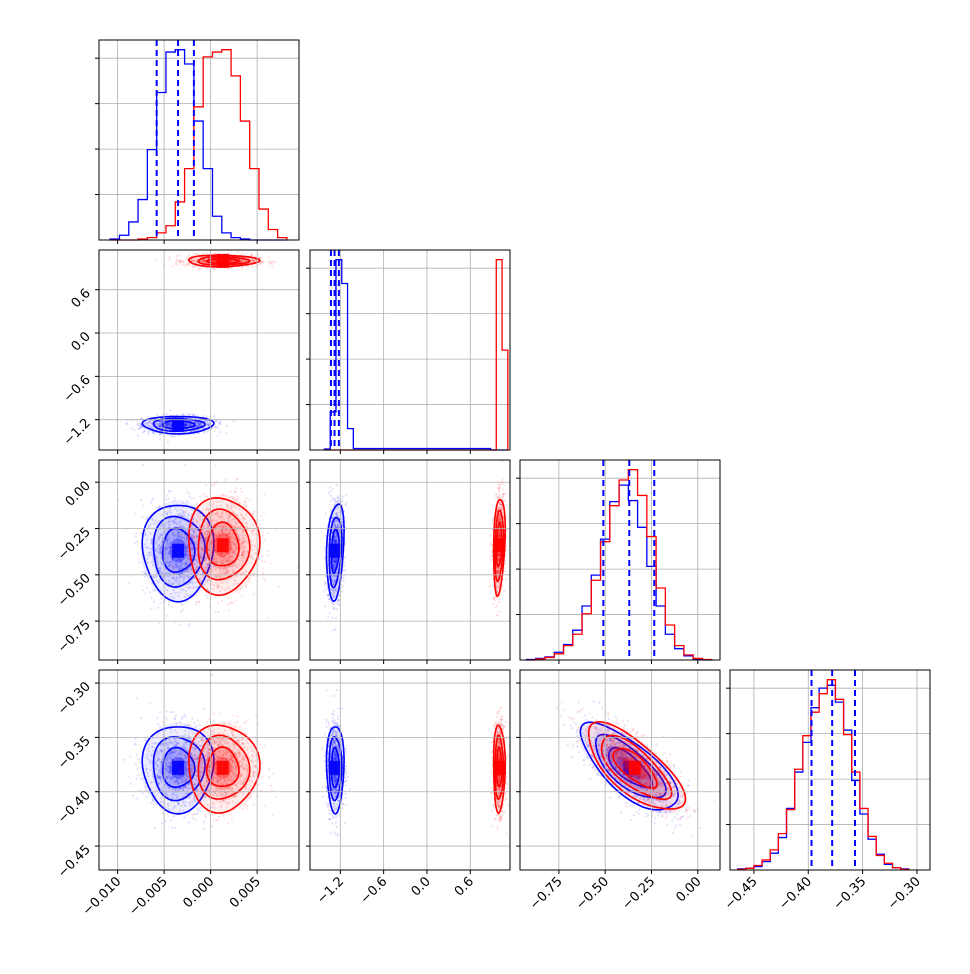 This screenshot has height=974, width=970. I want to click on panel-bg, so click(620, 560).